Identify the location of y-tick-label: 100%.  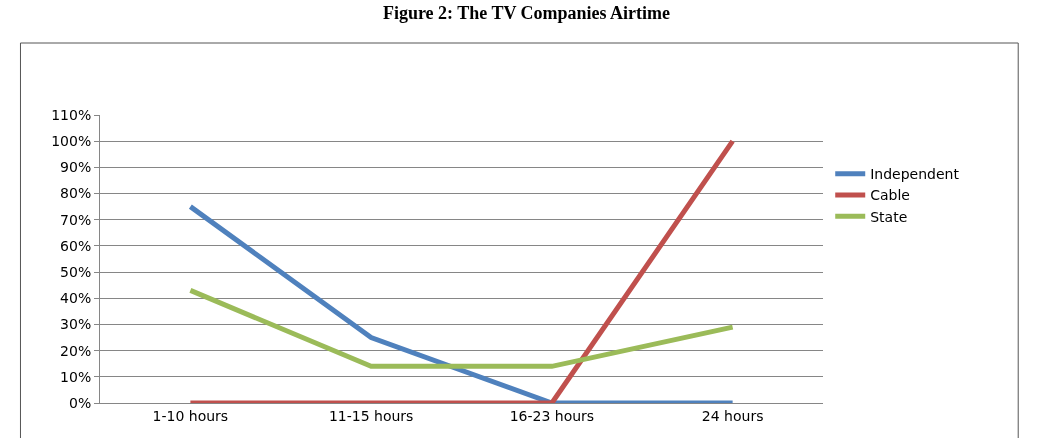
(71, 141).